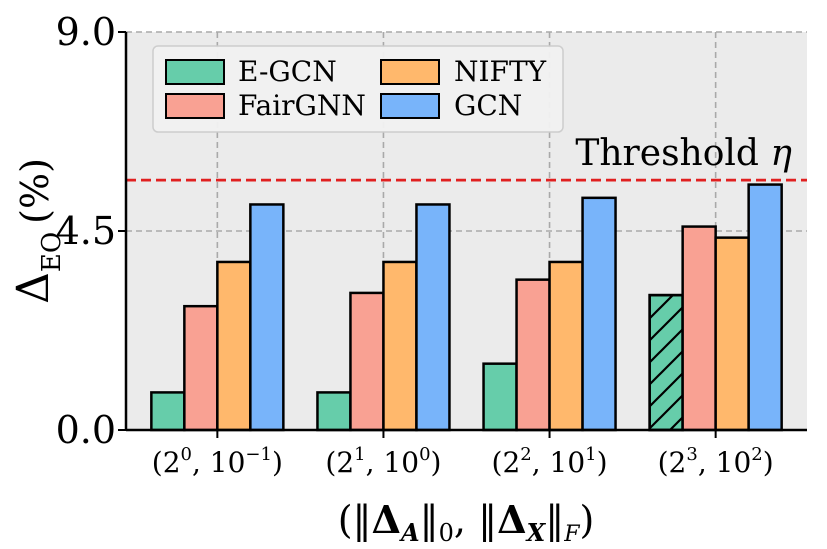  Describe the element at coordinates (287, 71) in the screenshot. I see `legend-label-e-gcn: E-GCN` at that location.